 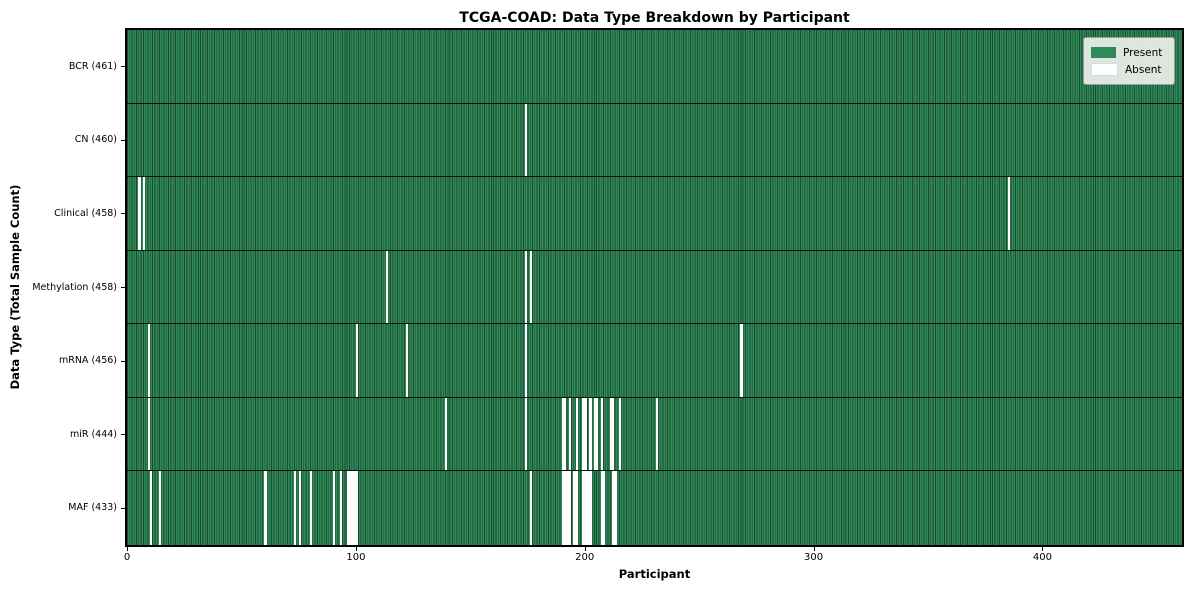 I want to click on x-tick-label: 400, so click(x=1042, y=557).